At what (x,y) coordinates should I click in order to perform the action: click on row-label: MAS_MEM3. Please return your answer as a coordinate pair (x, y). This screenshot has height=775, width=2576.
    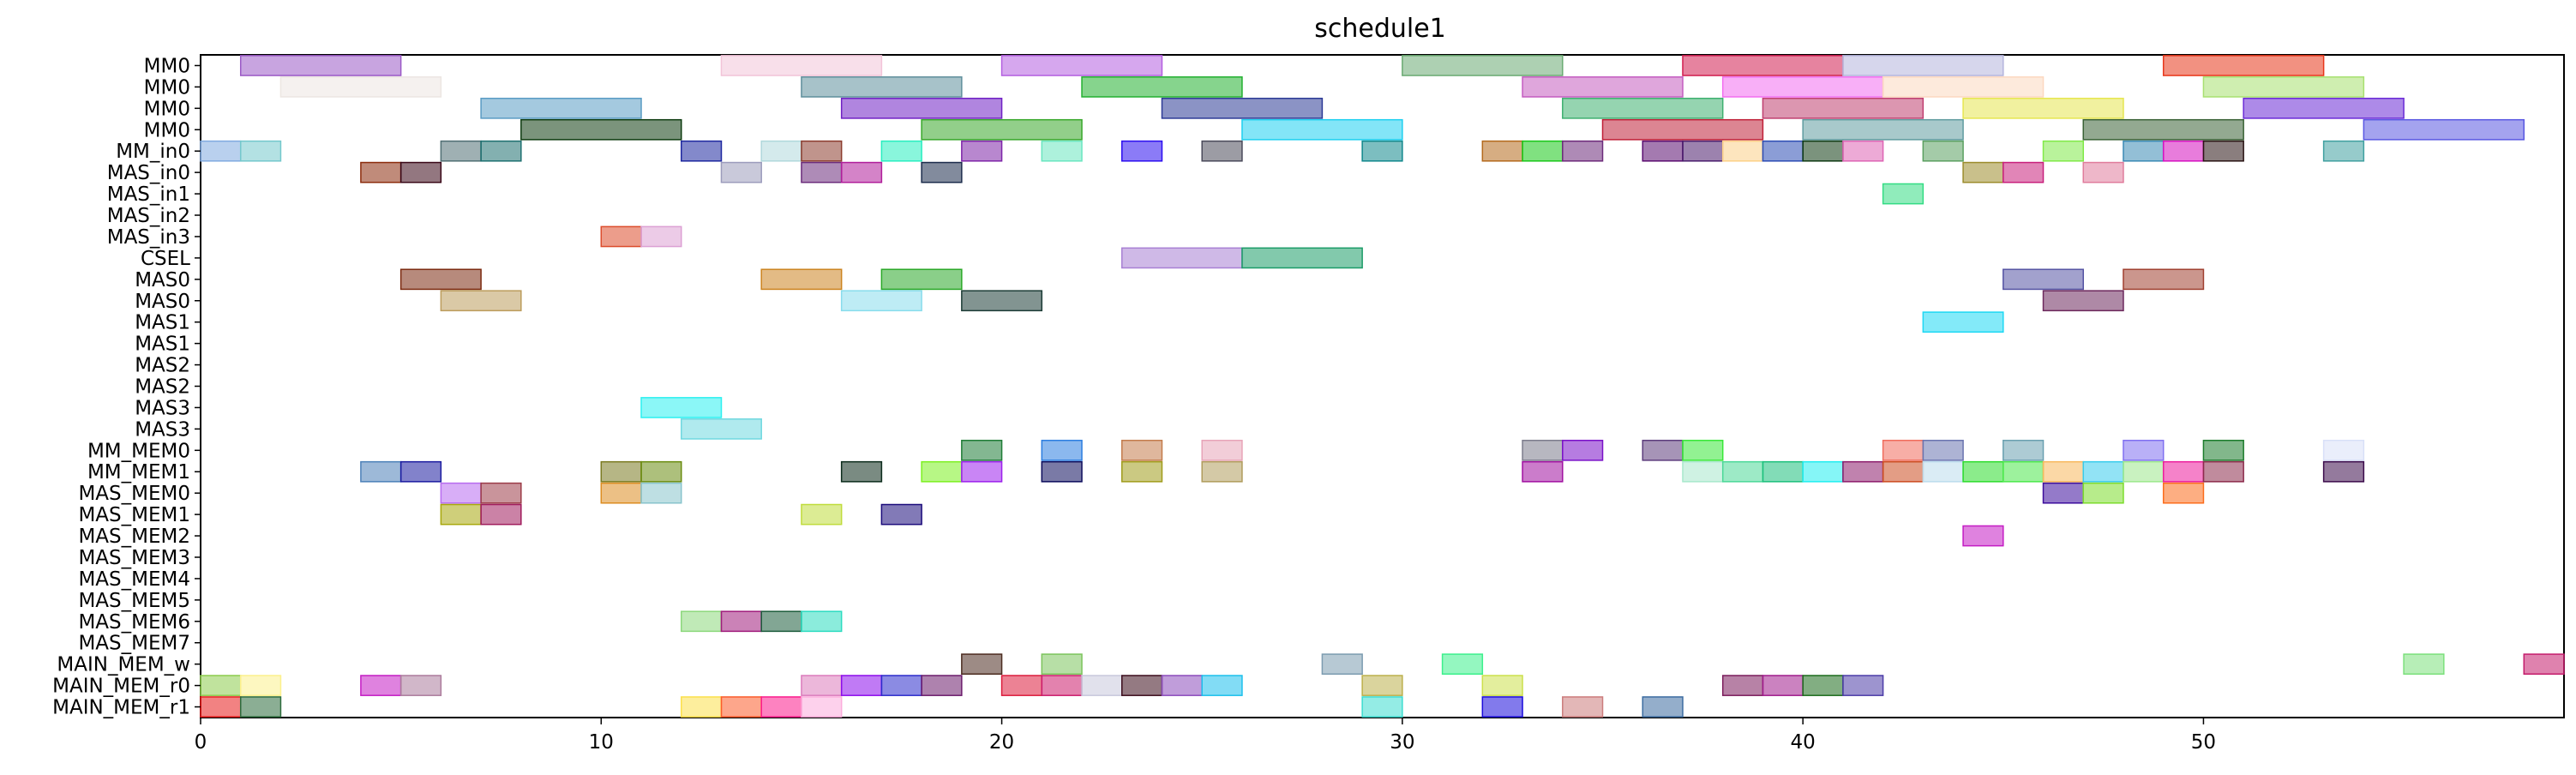
    Looking at the image, I should click on (134, 558).